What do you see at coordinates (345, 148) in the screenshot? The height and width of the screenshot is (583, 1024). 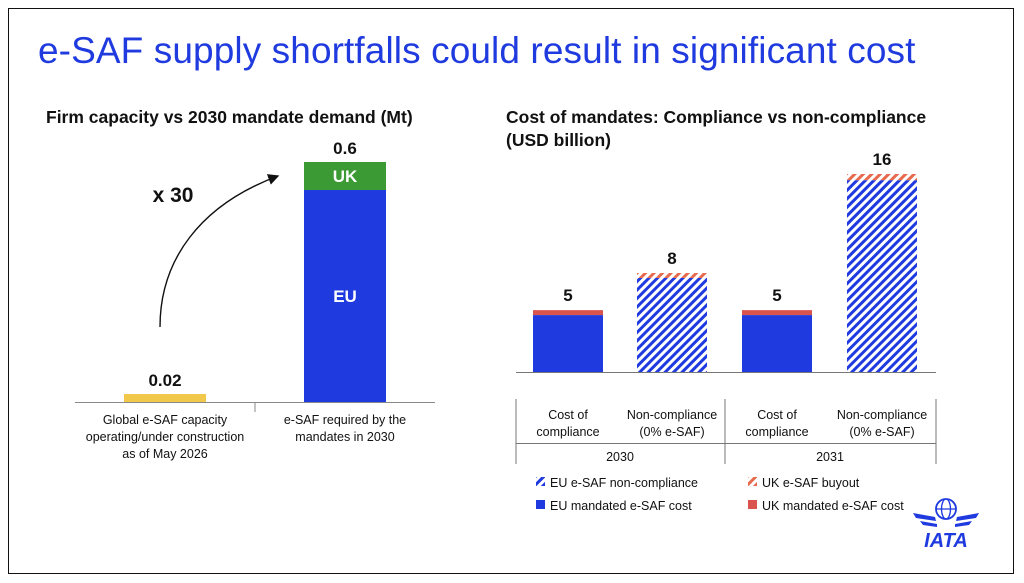 I see `demand-total-label: 0.6` at bounding box center [345, 148].